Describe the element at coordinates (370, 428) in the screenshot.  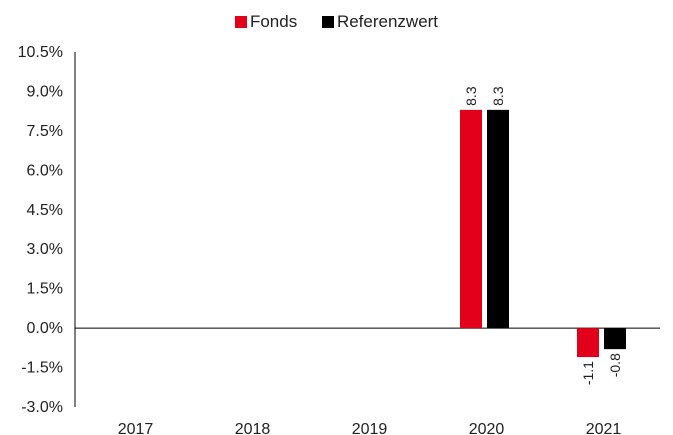
I see `x-tick-label: 2019` at that location.